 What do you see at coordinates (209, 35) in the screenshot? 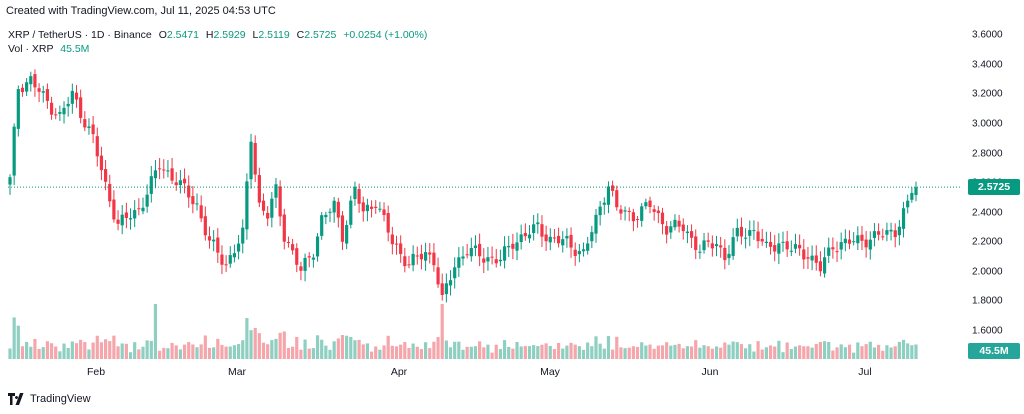
I see `high-label: H` at bounding box center [209, 35].